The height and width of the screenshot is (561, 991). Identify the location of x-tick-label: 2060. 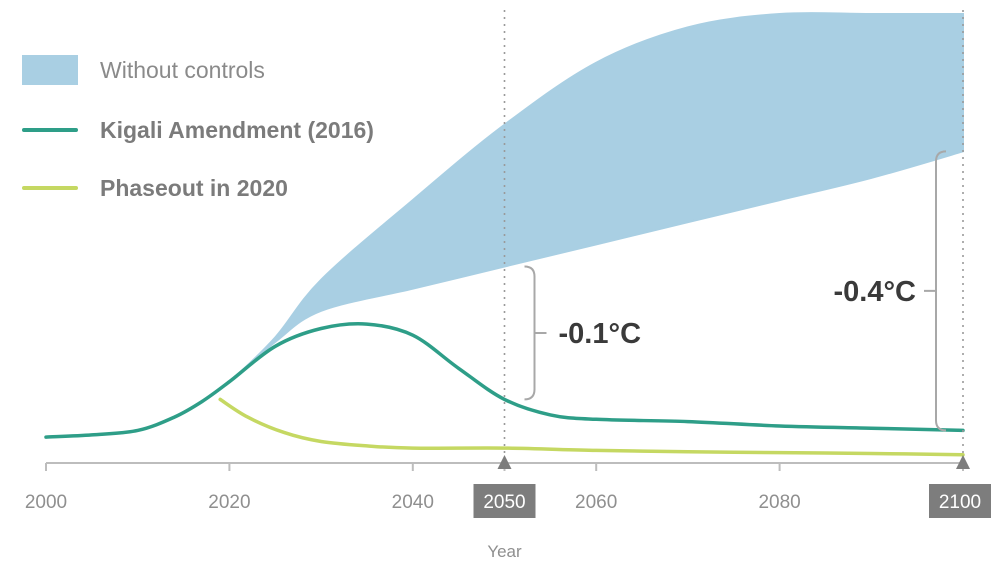
(596, 502).